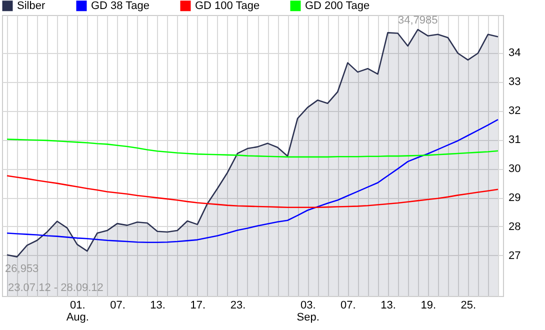  Describe the element at coordinates (514, 198) in the screenshot. I see `y-tick-label: 29` at that location.